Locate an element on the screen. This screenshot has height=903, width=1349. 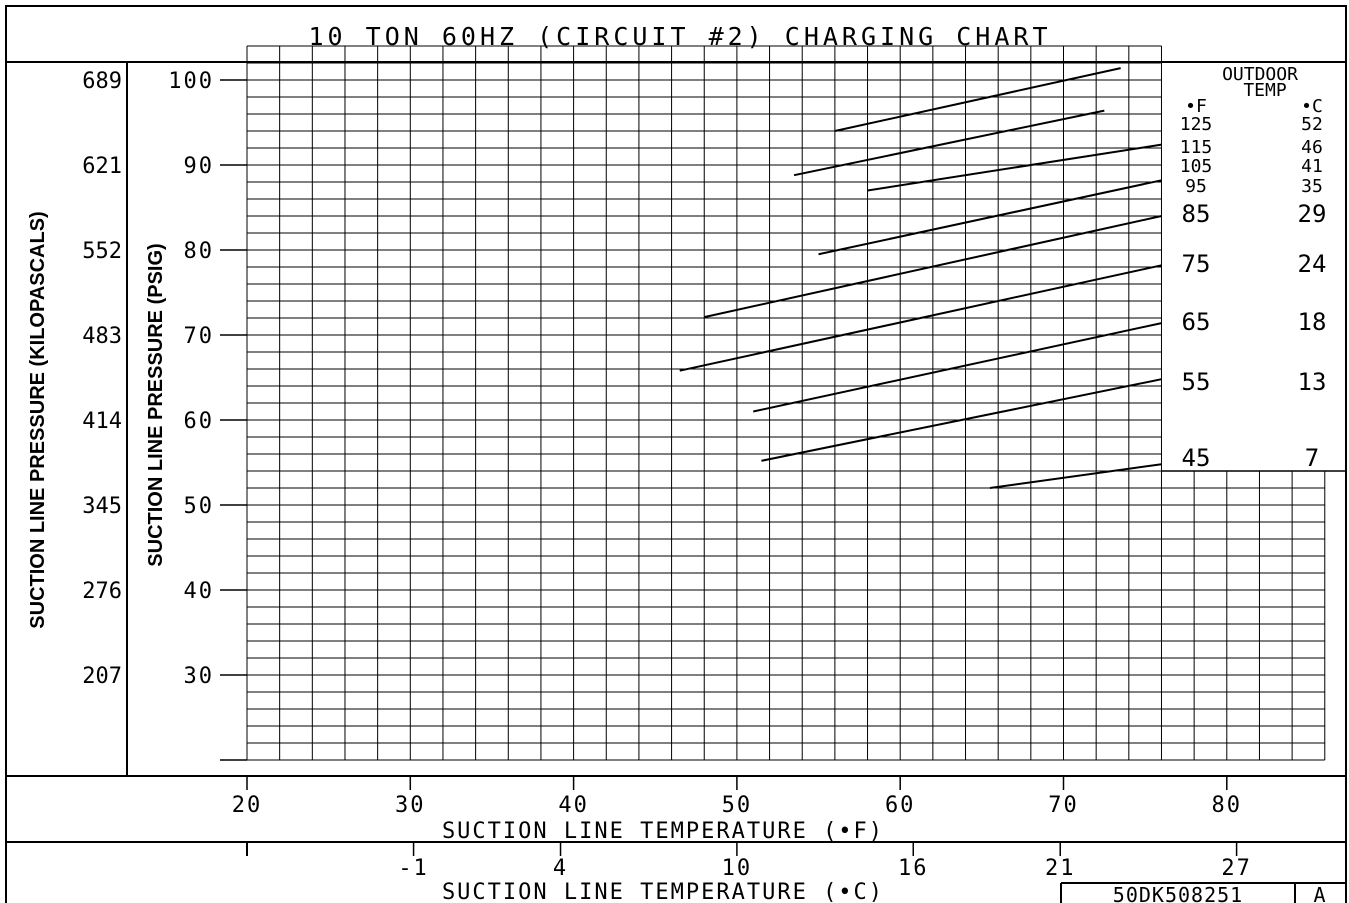
legend-unit-fahrenheit: •F is located at coordinates (1196, 106).